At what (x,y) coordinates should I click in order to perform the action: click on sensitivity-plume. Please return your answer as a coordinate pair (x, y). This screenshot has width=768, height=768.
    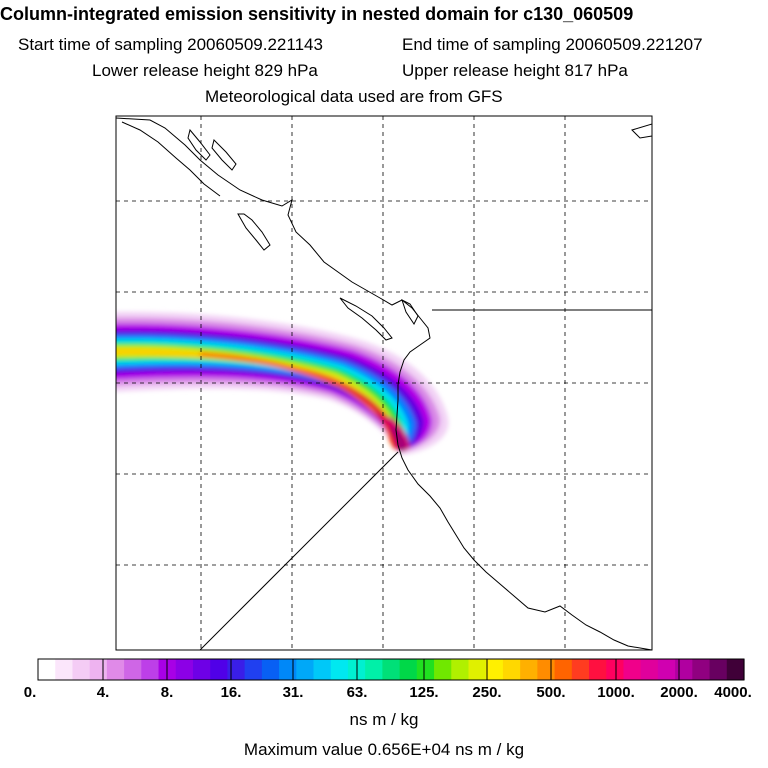
    Looking at the image, I should click on (282, 383).